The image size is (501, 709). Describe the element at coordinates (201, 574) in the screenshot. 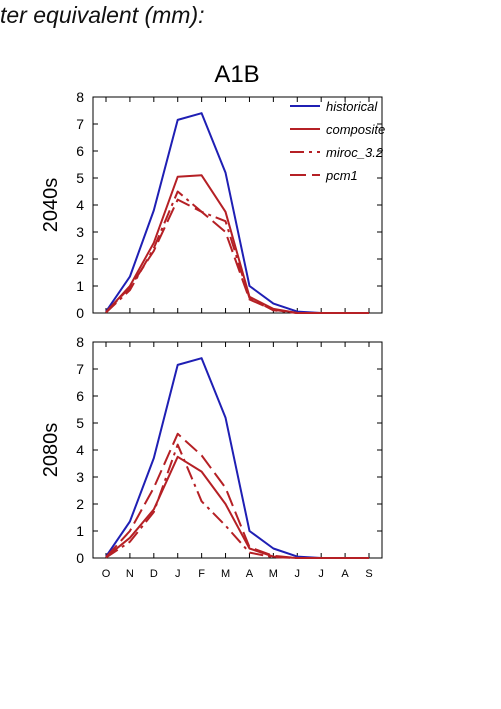

I see `x-tick-label: F` at that location.